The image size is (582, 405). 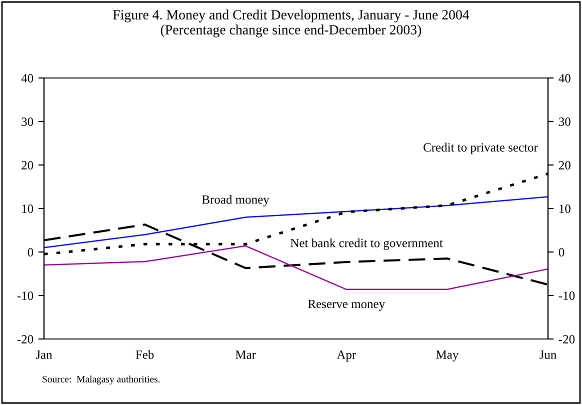 I want to click on y-tick-label: -20, so click(x=25, y=339).